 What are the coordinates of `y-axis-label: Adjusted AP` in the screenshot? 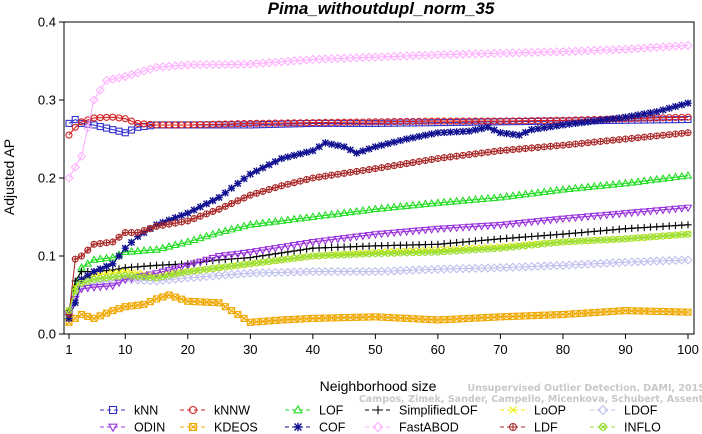 It's located at (9, 177).